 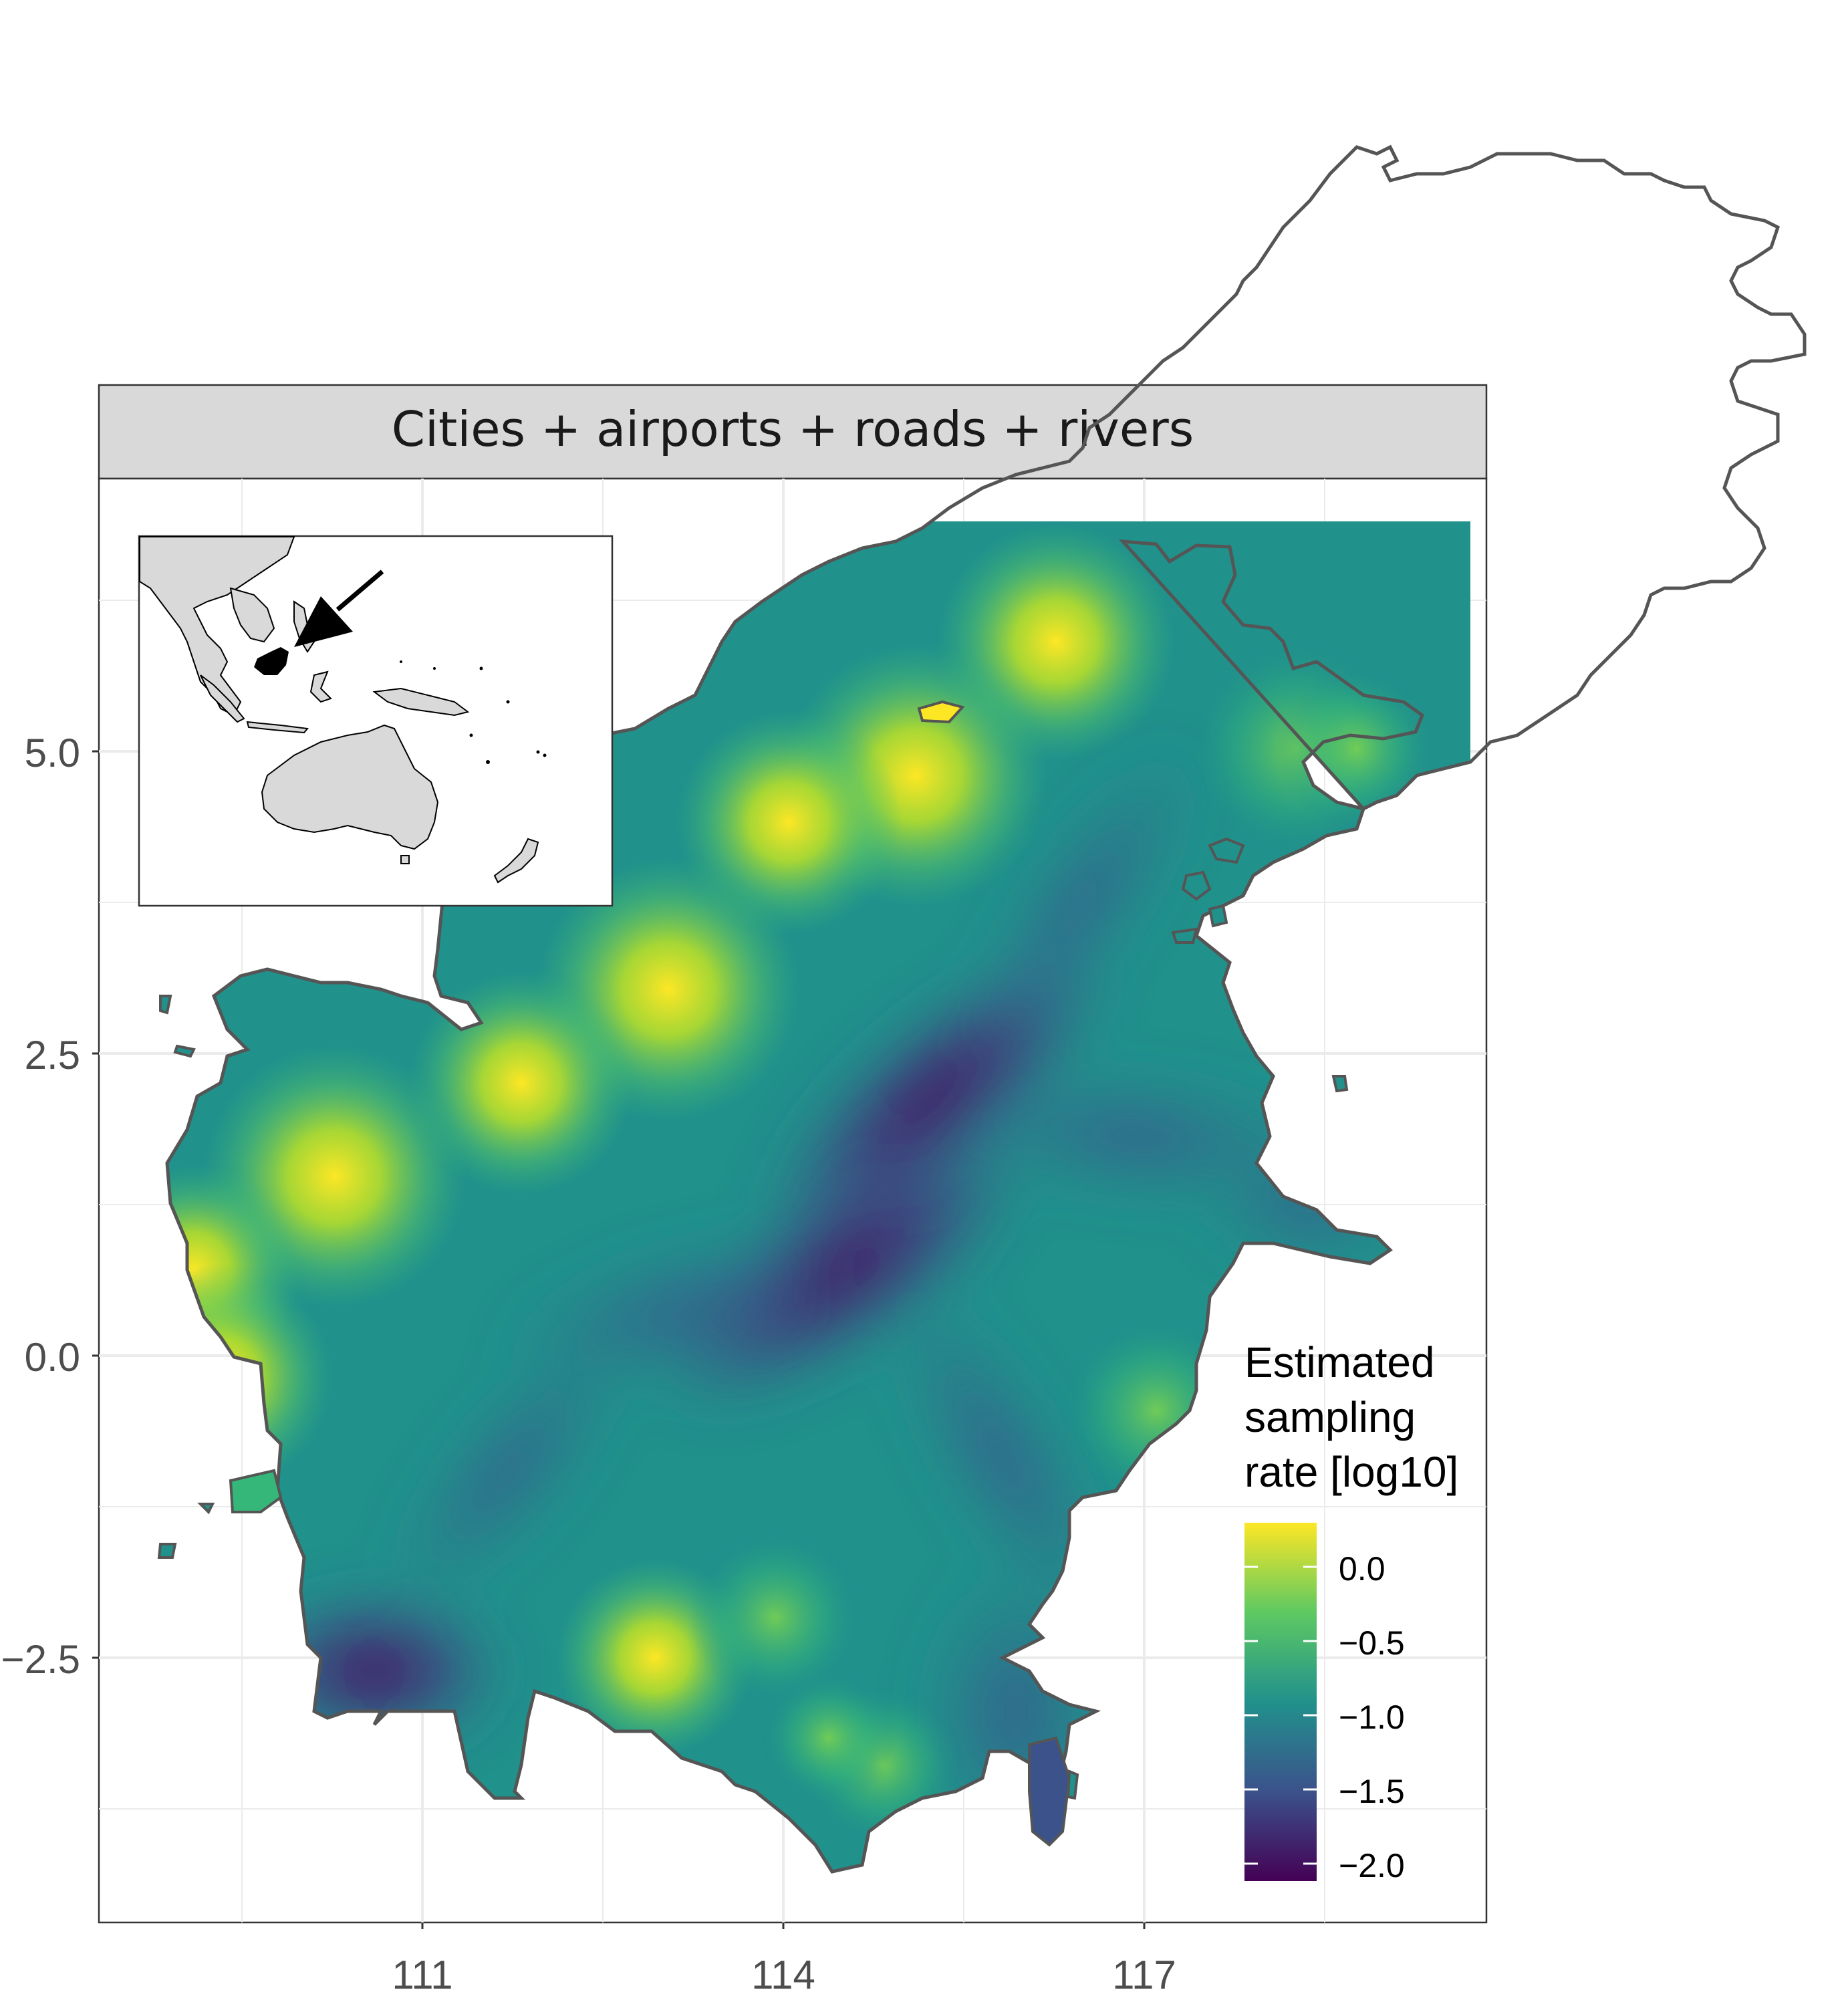 I want to click on legend-label: −1.5, so click(x=1372, y=1791).